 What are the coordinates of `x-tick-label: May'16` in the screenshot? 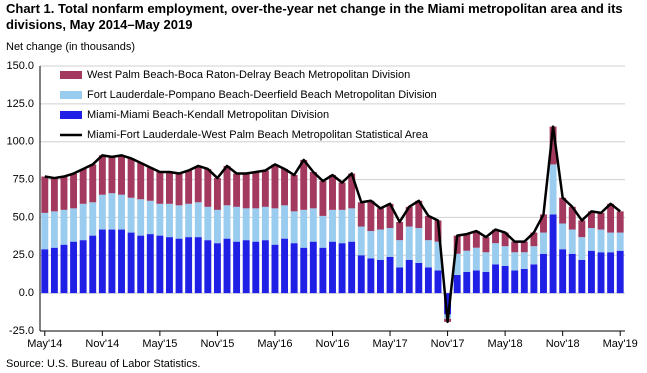 It's located at (274, 344).